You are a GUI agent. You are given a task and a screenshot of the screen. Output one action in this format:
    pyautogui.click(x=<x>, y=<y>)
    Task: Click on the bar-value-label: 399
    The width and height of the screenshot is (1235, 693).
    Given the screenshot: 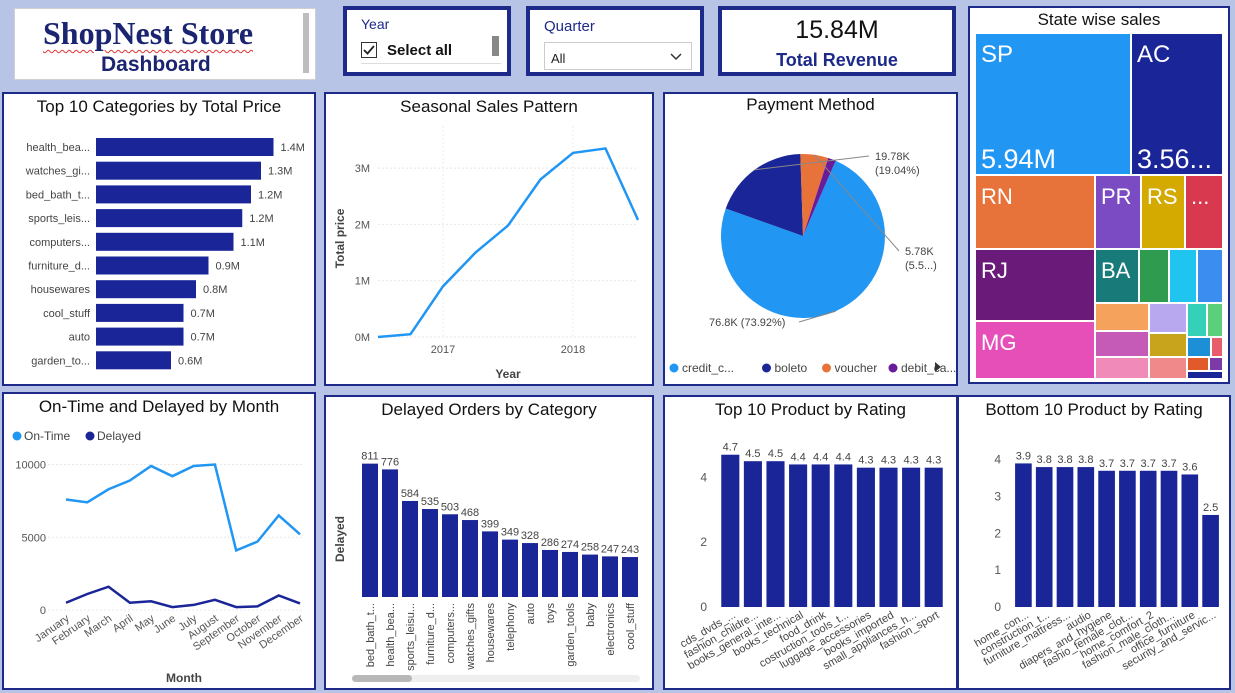 What is the action you would take?
    pyautogui.click(x=490, y=524)
    